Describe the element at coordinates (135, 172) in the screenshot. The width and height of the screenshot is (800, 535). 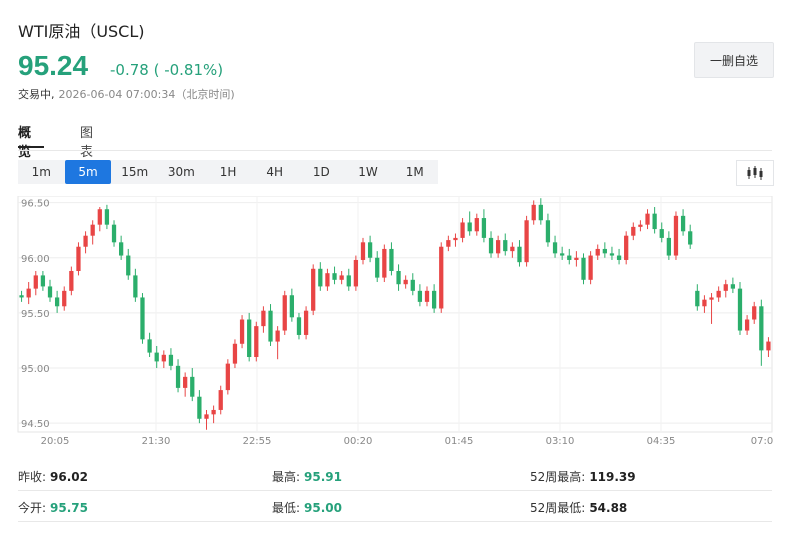
I see `period-15m: 15m` at that location.